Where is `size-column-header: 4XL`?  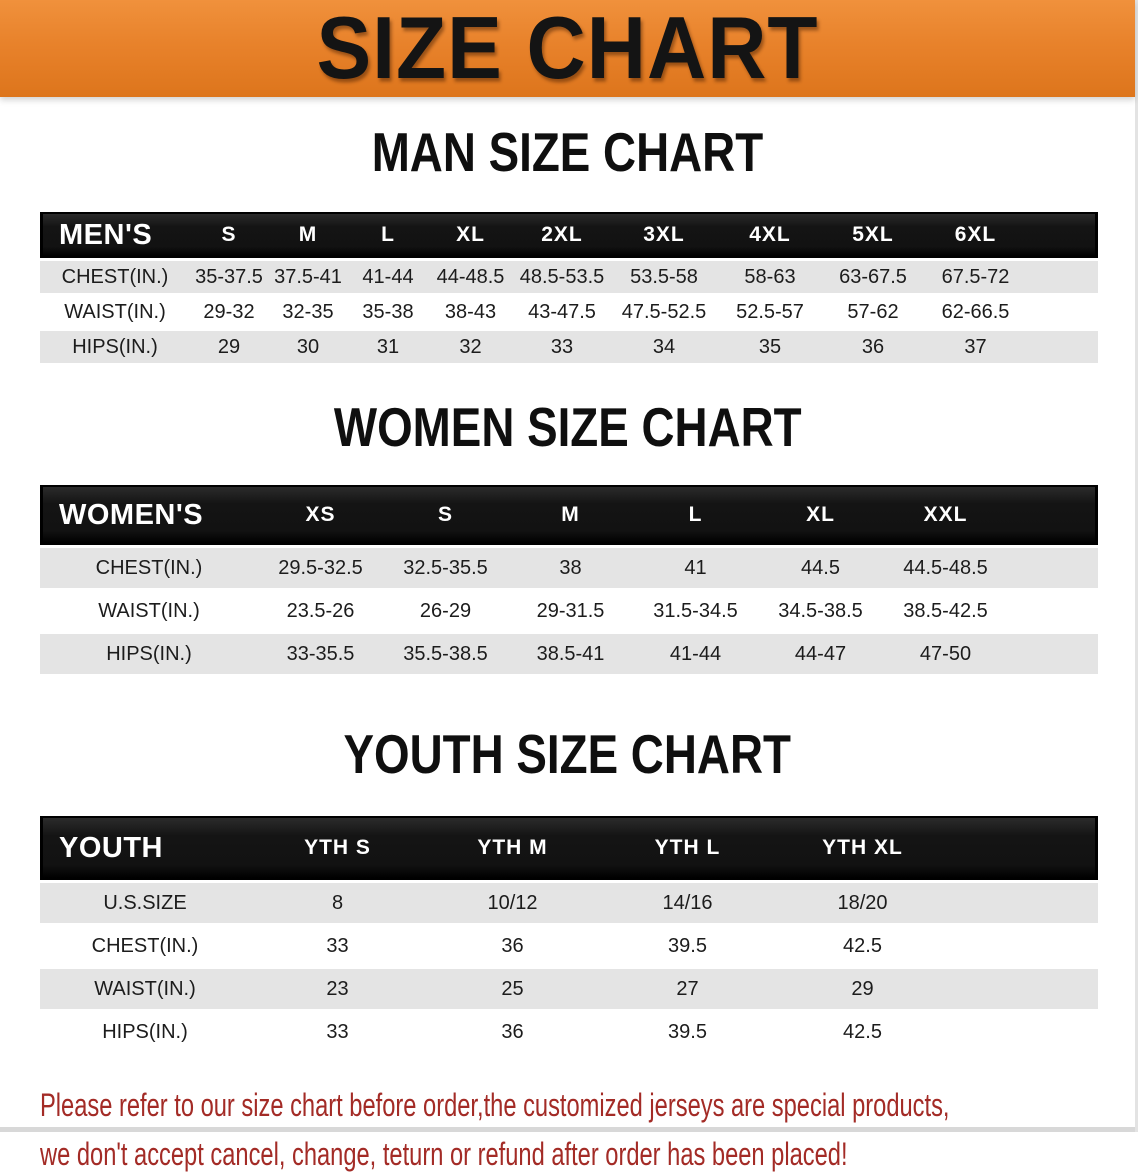
size-column-header: 4XL is located at coordinates (770, 235).